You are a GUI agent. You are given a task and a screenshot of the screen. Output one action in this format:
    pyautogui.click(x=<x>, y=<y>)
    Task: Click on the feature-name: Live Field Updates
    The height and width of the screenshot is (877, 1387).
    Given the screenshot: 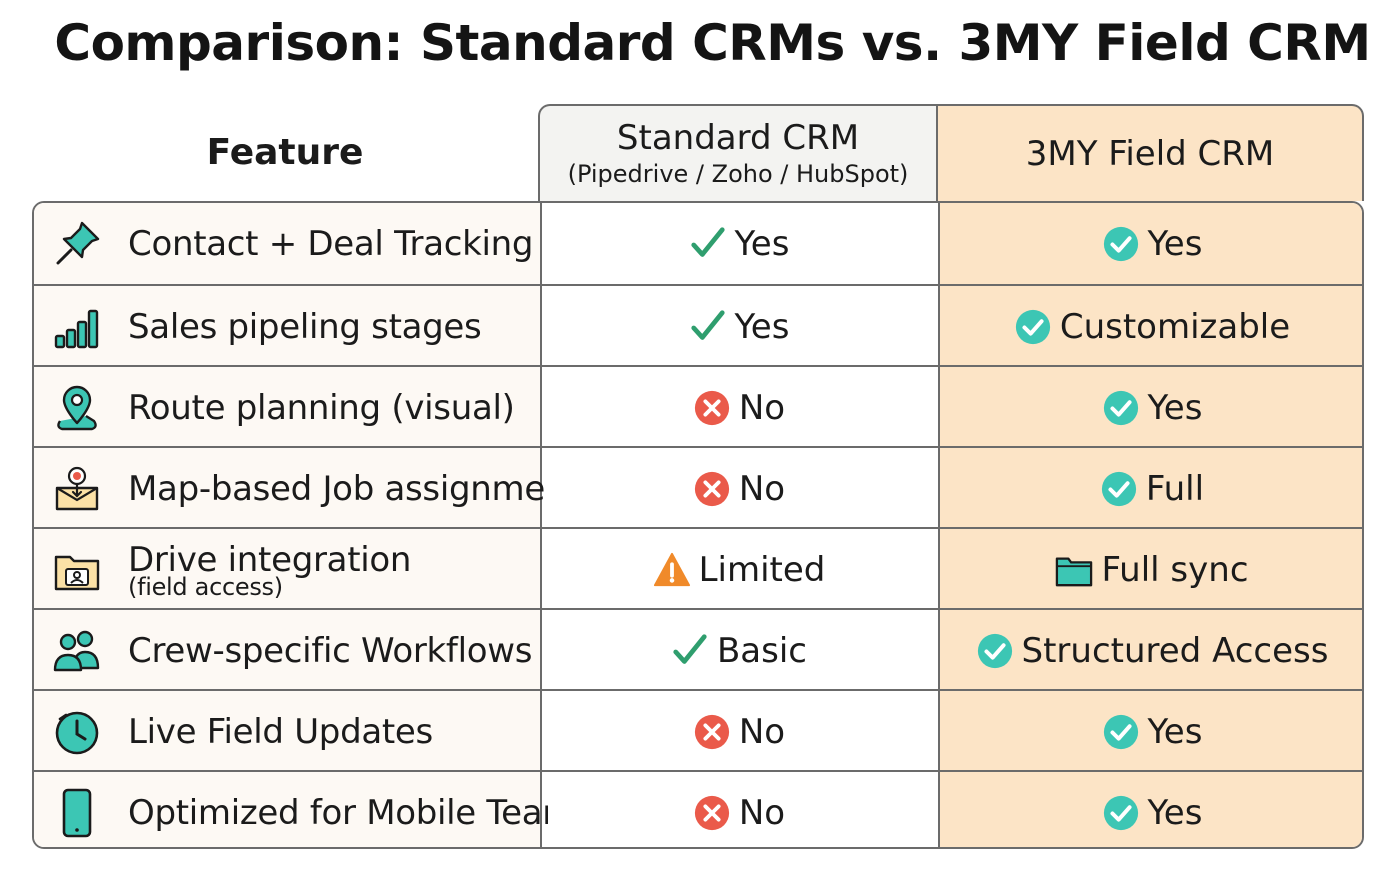 What is the action you would take?
    pyautogui.click(x=280, y=731)
    